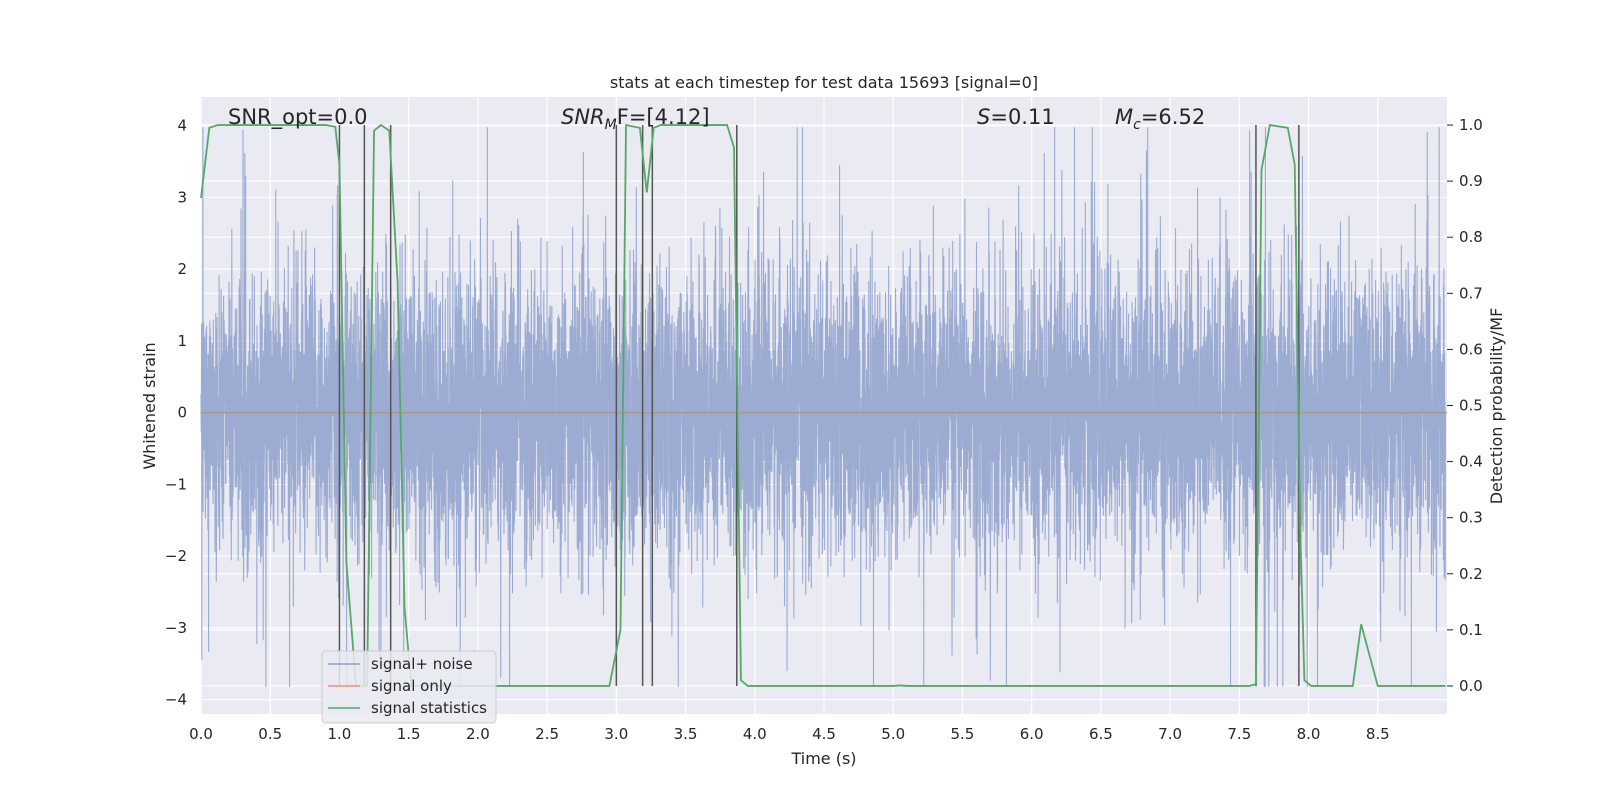 This screenshot has width=1600, height=800. What do you see at coordinates (663, 117) in the screenshot?
I see `annotation-snr-mf-rest: F=[4.12]` at bounding box center [663, 117].